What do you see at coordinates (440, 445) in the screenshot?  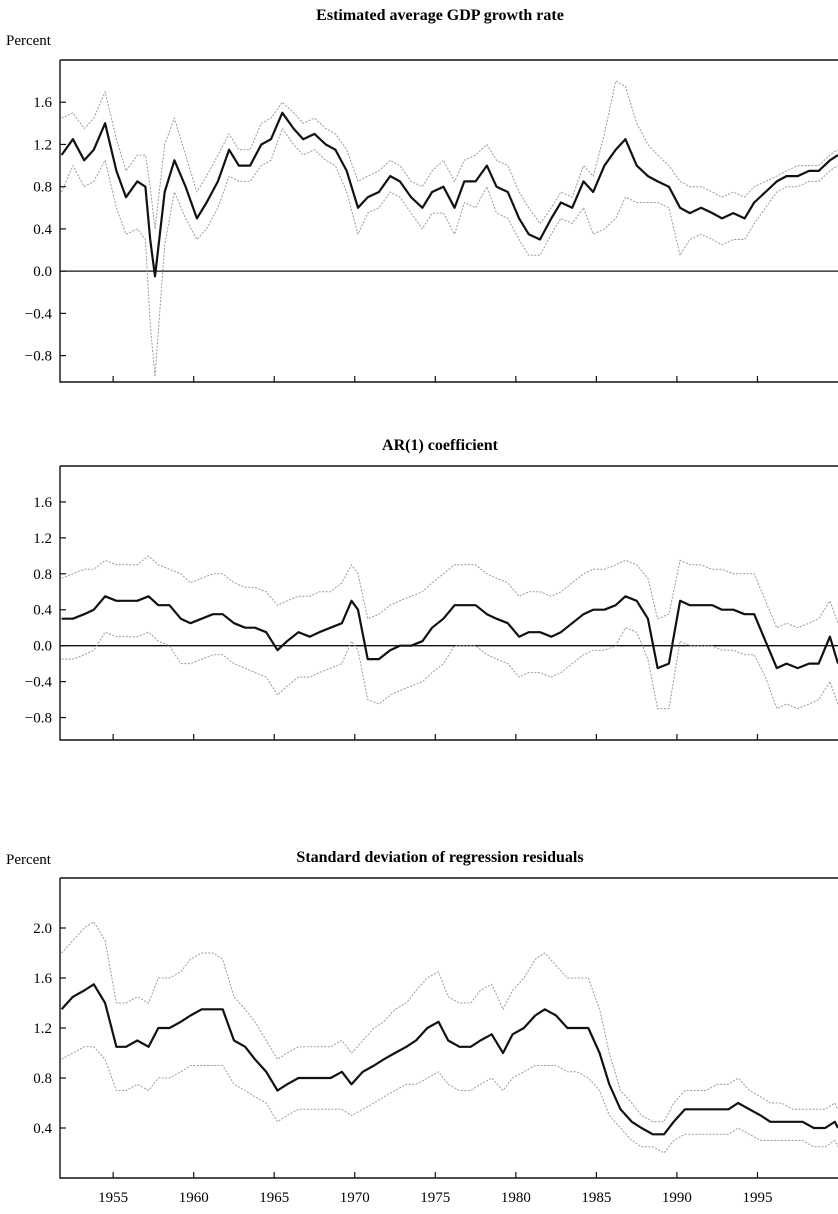 I see `panel-title: AR(1) coefficient` at bounding box center [440, 445].